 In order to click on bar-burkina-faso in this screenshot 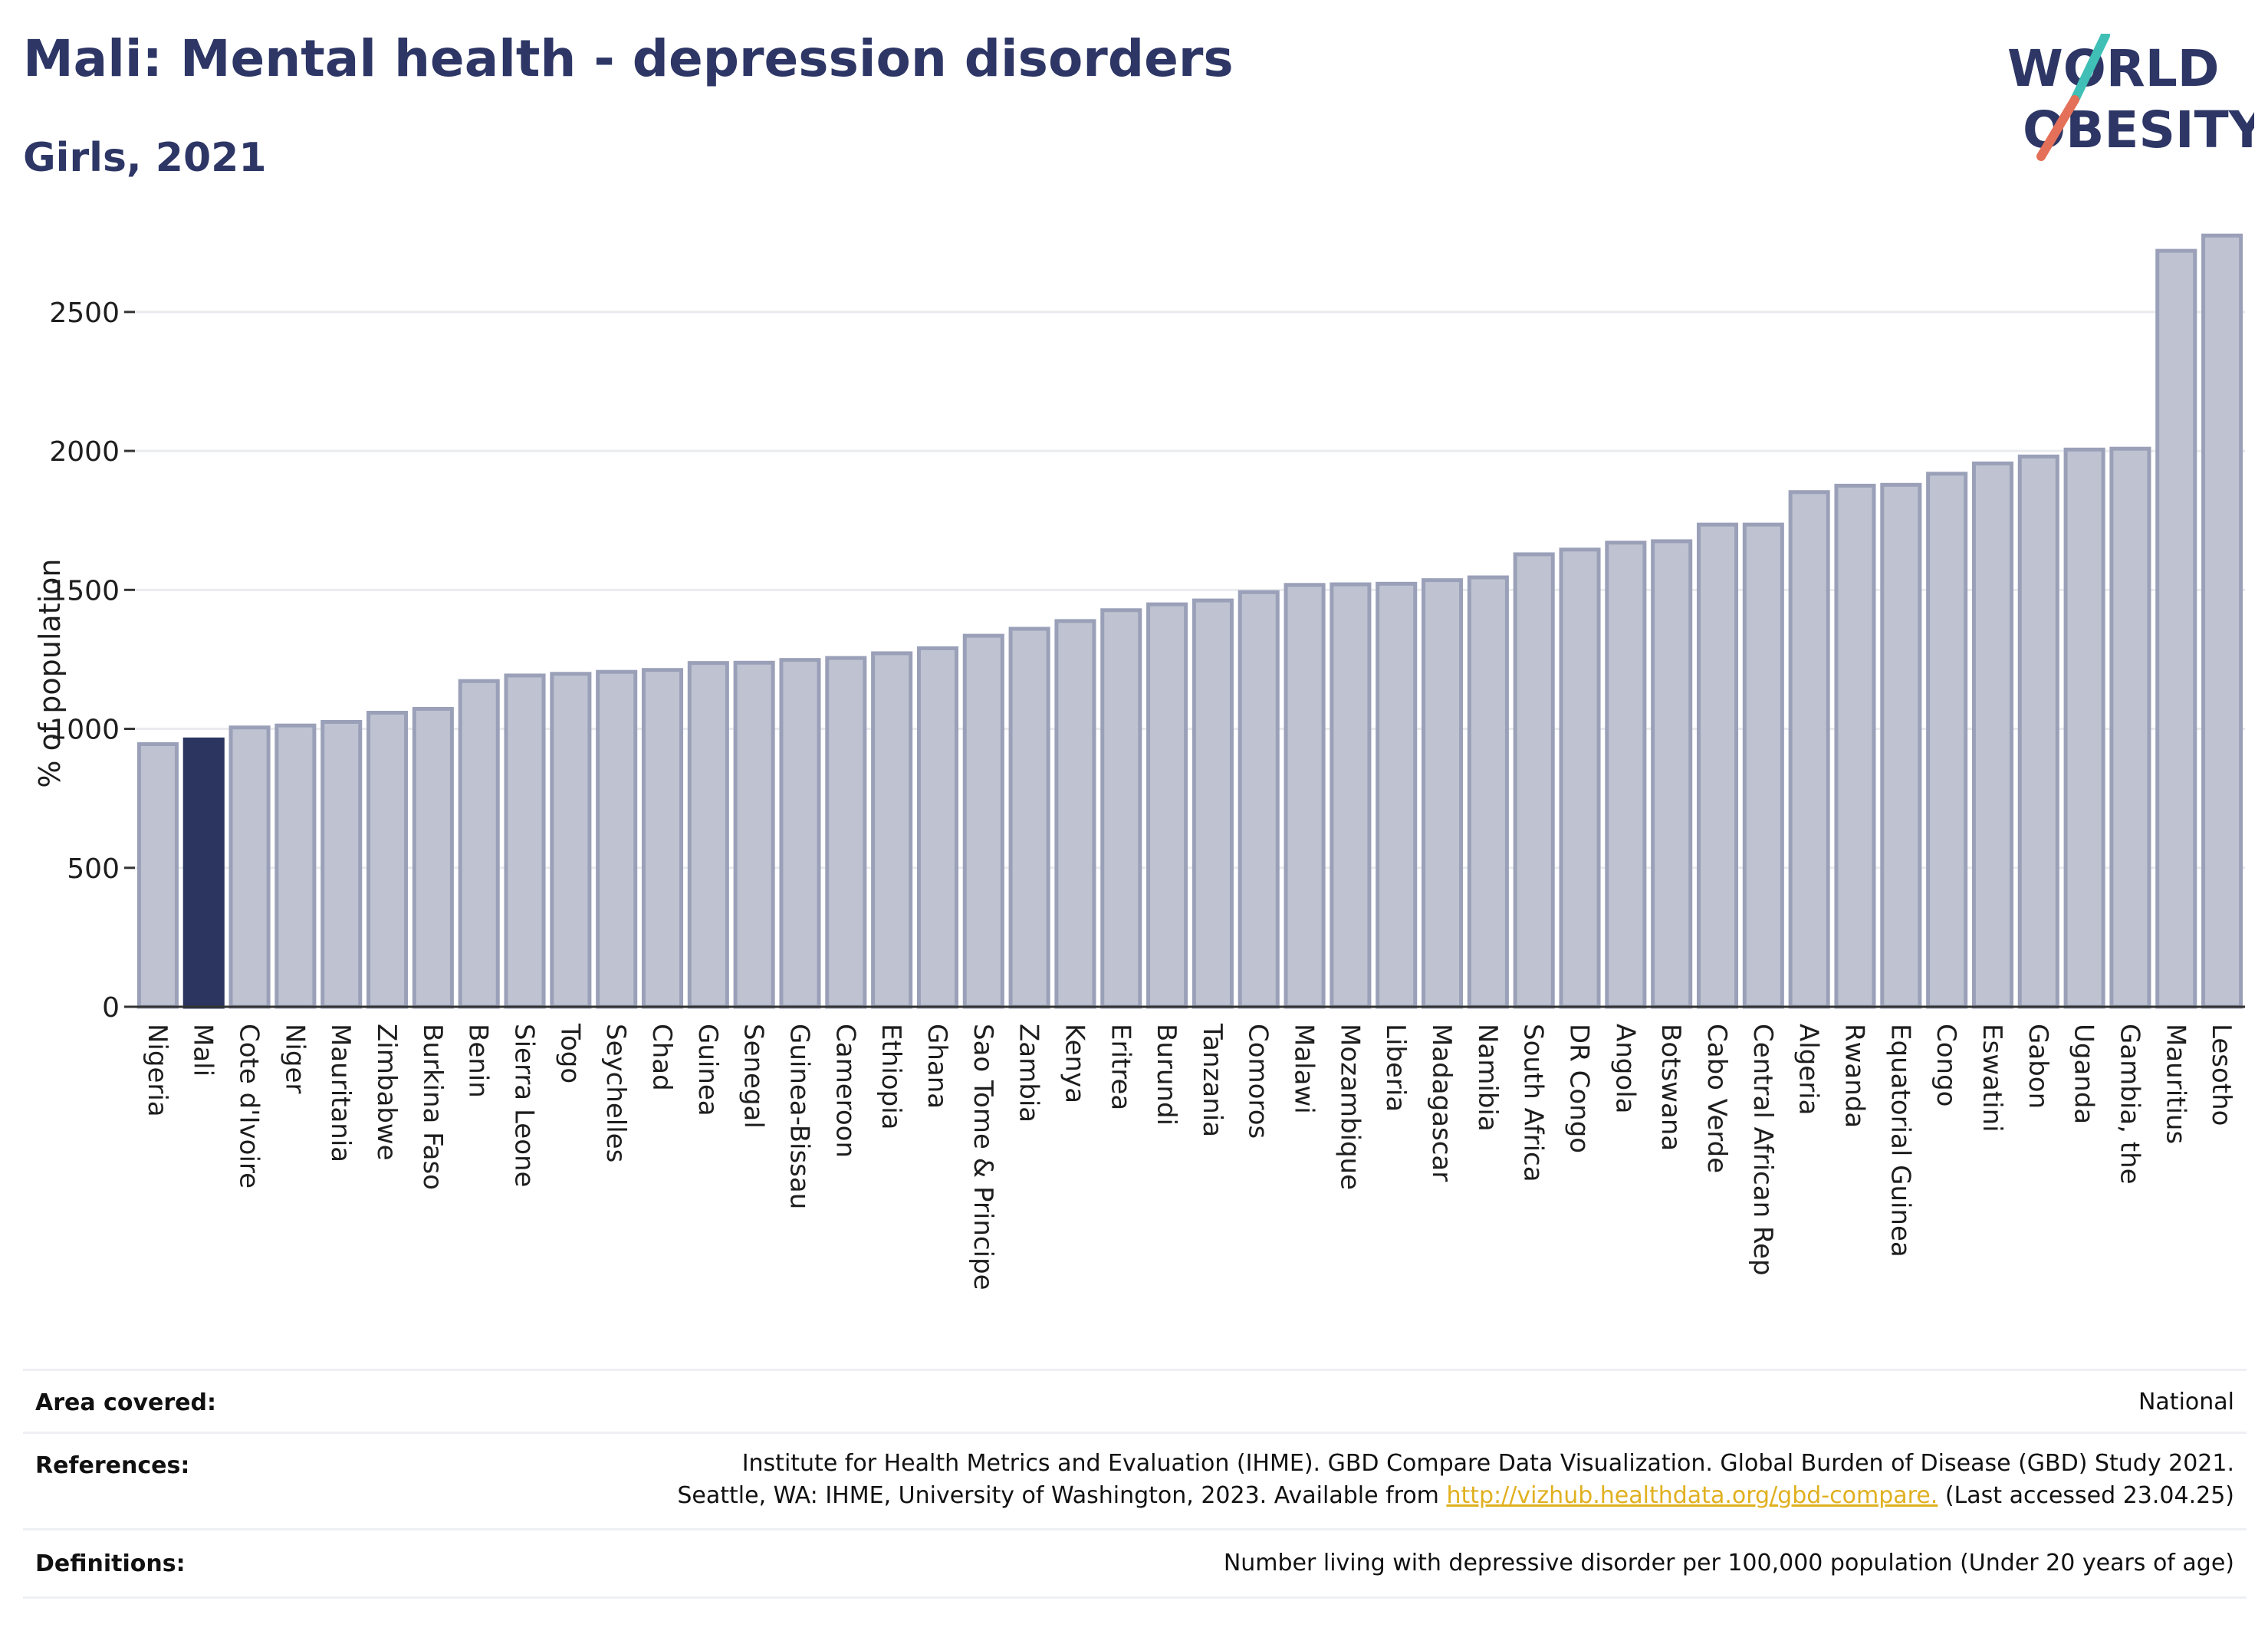, I will do `click(433, 858)`.